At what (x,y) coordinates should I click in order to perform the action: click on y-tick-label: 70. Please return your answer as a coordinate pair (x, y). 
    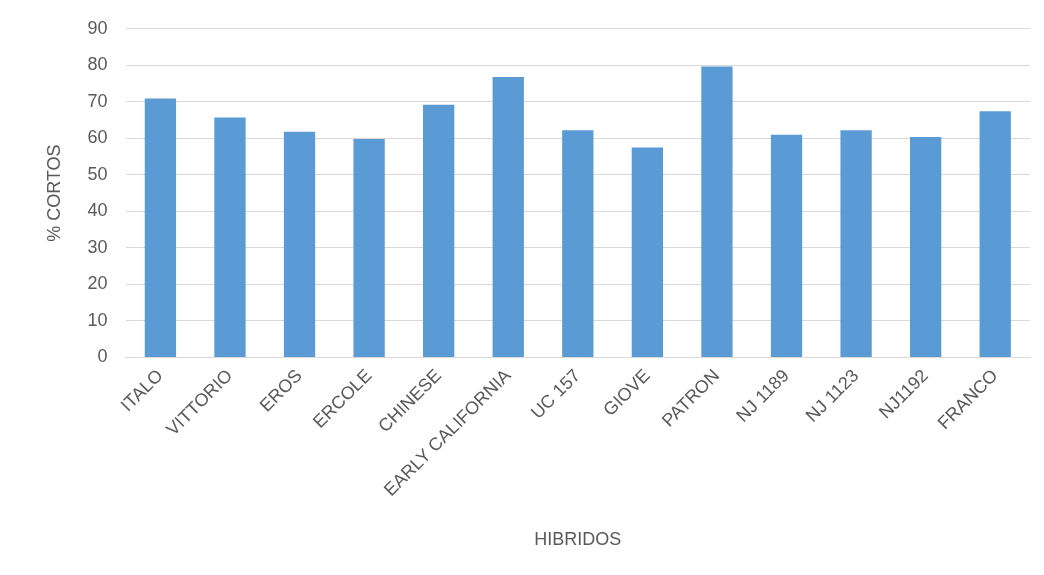
    Looking at the image, I should click on (97, 100).